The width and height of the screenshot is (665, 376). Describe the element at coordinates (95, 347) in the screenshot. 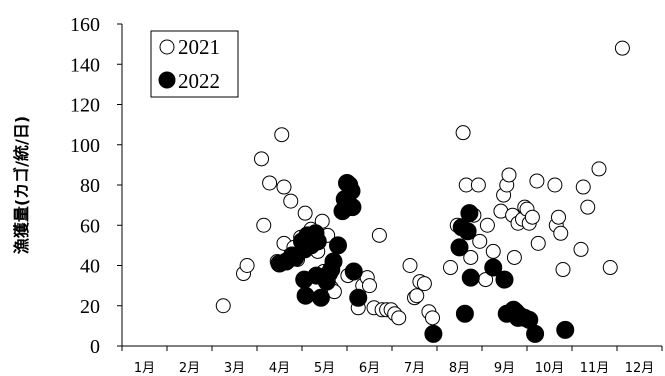

I see `y-tick-label: 0` at that location.